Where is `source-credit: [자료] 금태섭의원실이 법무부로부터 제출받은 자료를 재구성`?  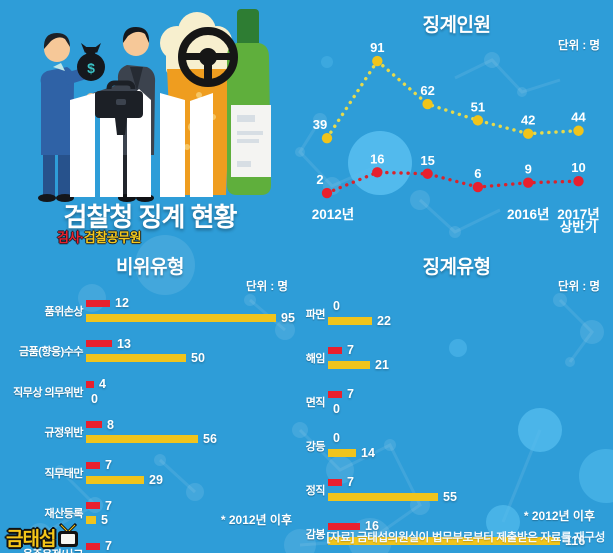
source-credit: [자료] 금태섭의원실이 법무부로부터 제출받은 자료를 재구성 is located at coordinates (465, 538).